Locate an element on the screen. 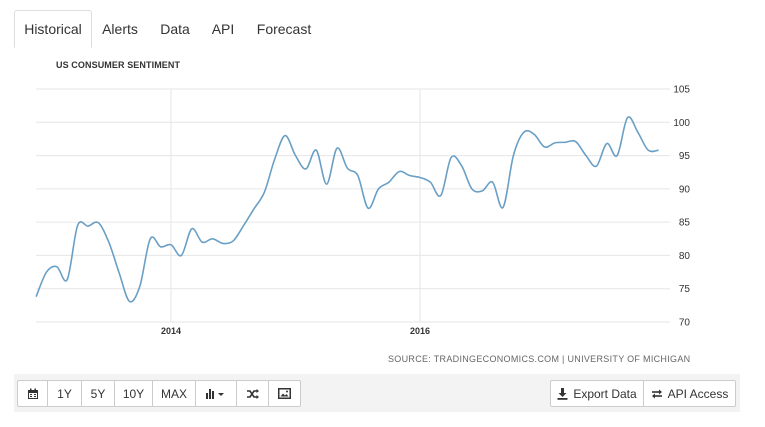  calendar-button is located at coordinates (32, 393).